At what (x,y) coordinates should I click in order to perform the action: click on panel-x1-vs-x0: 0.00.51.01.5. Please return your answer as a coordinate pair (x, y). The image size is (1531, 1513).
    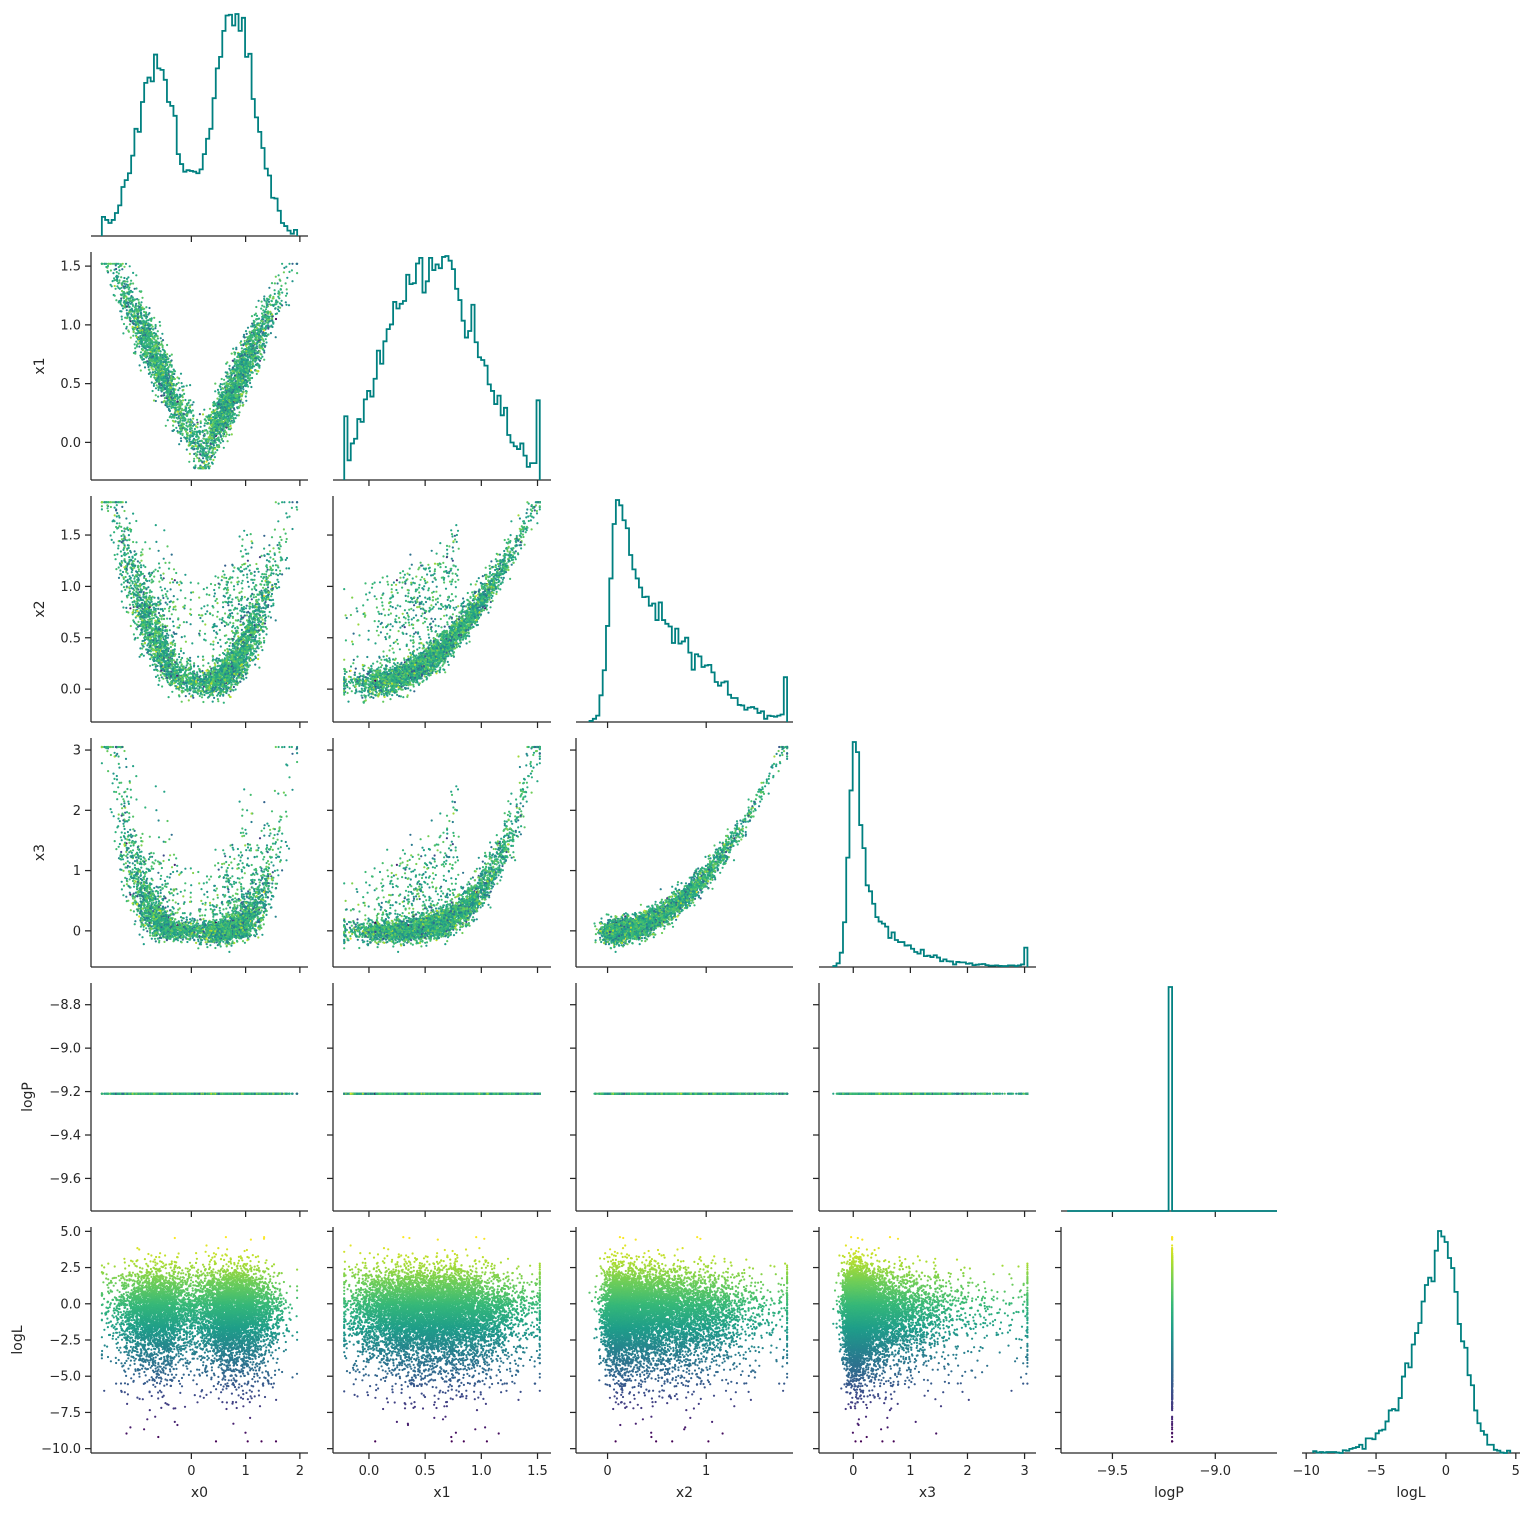
    Looking at the image, I should click on (184, 369).